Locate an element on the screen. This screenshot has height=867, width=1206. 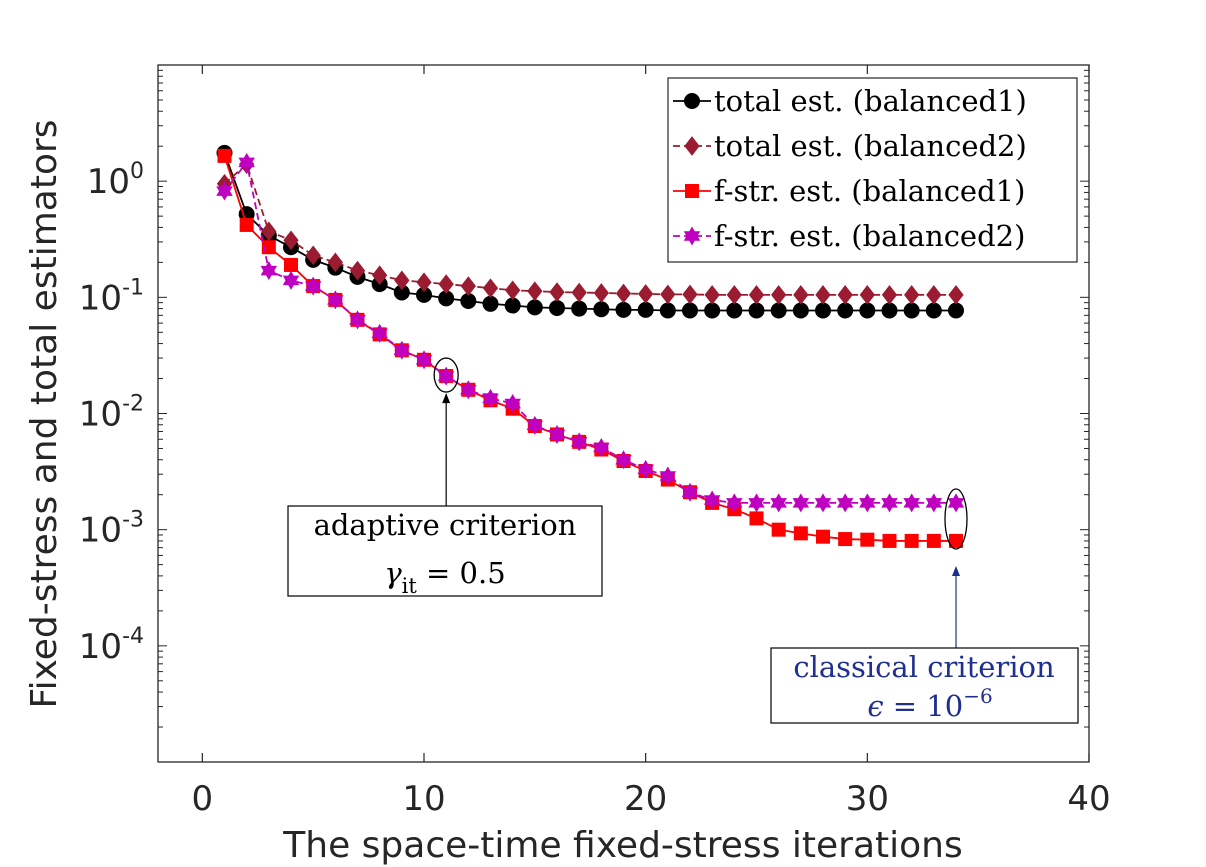
y-tick-exponent: -2 is located at coordinates (133, 404).